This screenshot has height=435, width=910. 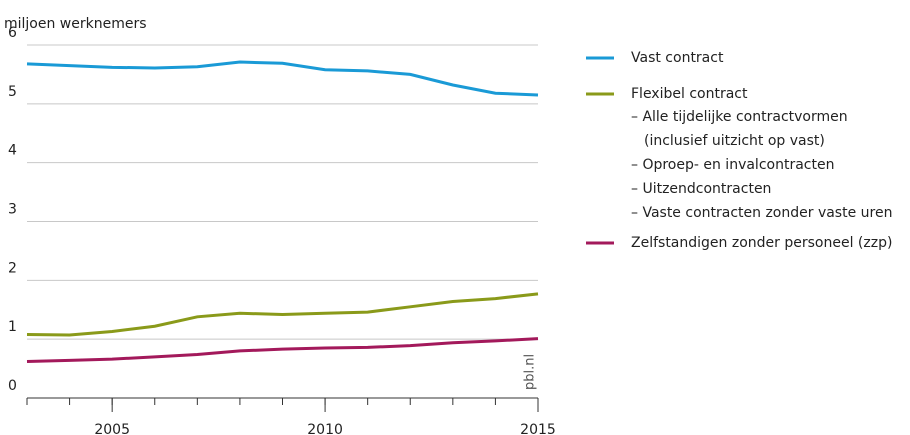 What do you see at coordinates (732, 165) in the screenshot?
I see `legend-subitem: – Oproep- en invalcontracten` at bounding box center [732, 165].